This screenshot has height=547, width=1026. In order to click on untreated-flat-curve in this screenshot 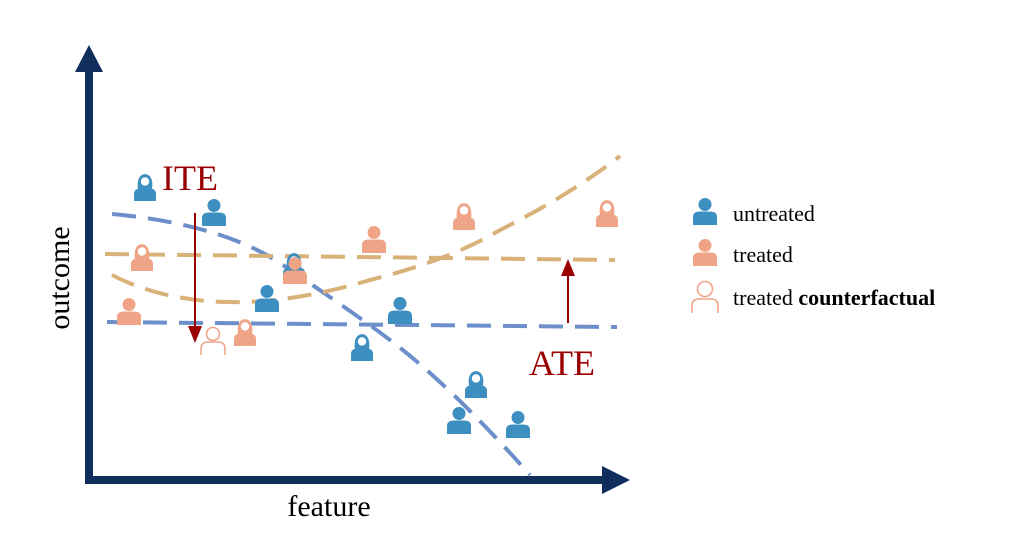, I will do `click(362, 324)`.